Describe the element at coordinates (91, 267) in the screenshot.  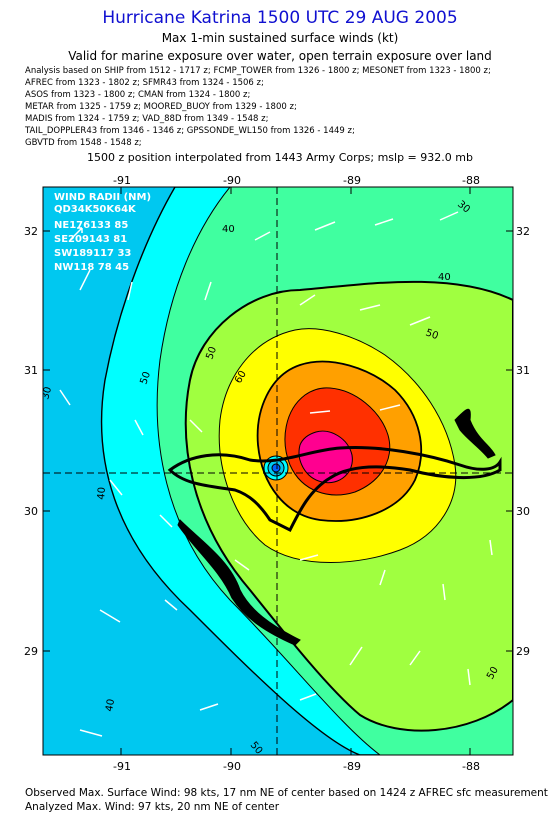
I see `wind-radii-row: NW118 78 45` at that location.